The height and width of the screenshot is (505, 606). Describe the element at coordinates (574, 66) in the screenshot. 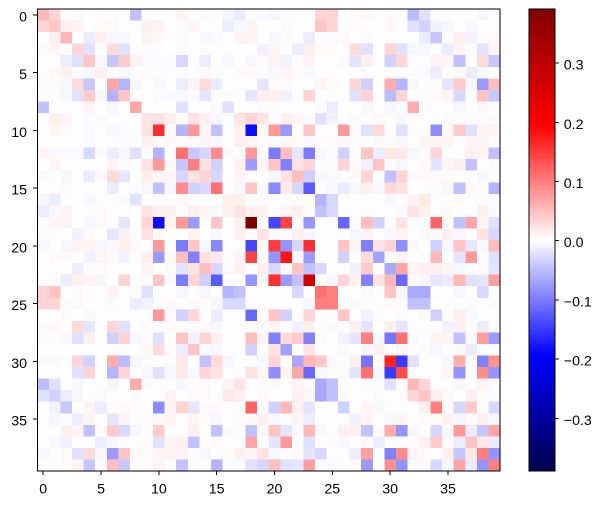

I see `svg-text: 0.3` at that location.